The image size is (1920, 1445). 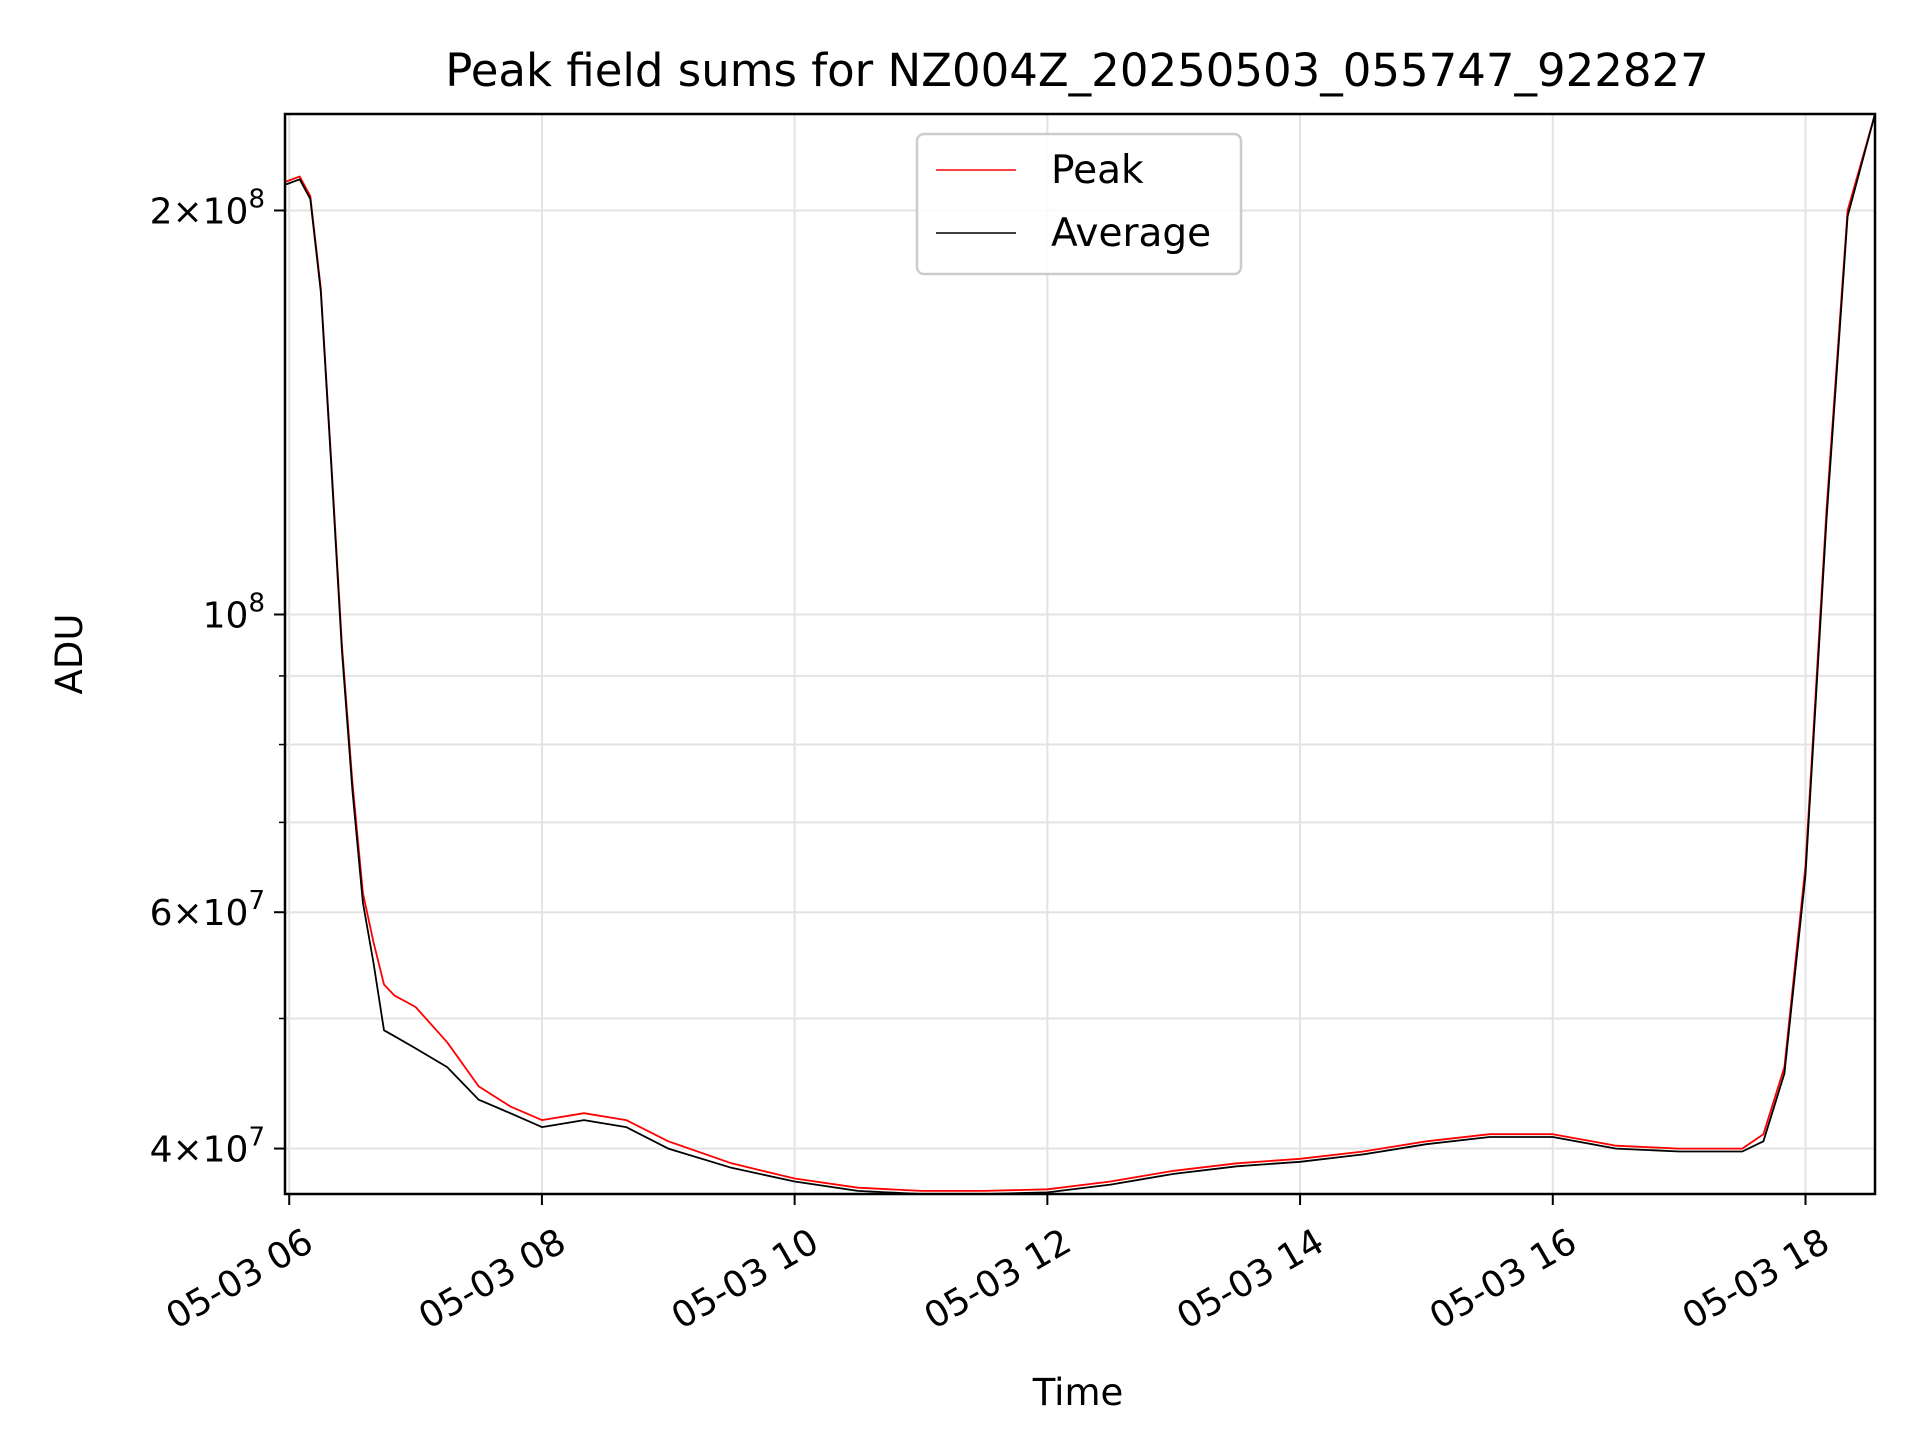 What do you see at coordinates (234, 612) in the screenshot?
I see `y-tick-label: 108` at bounding box center [234, 612].